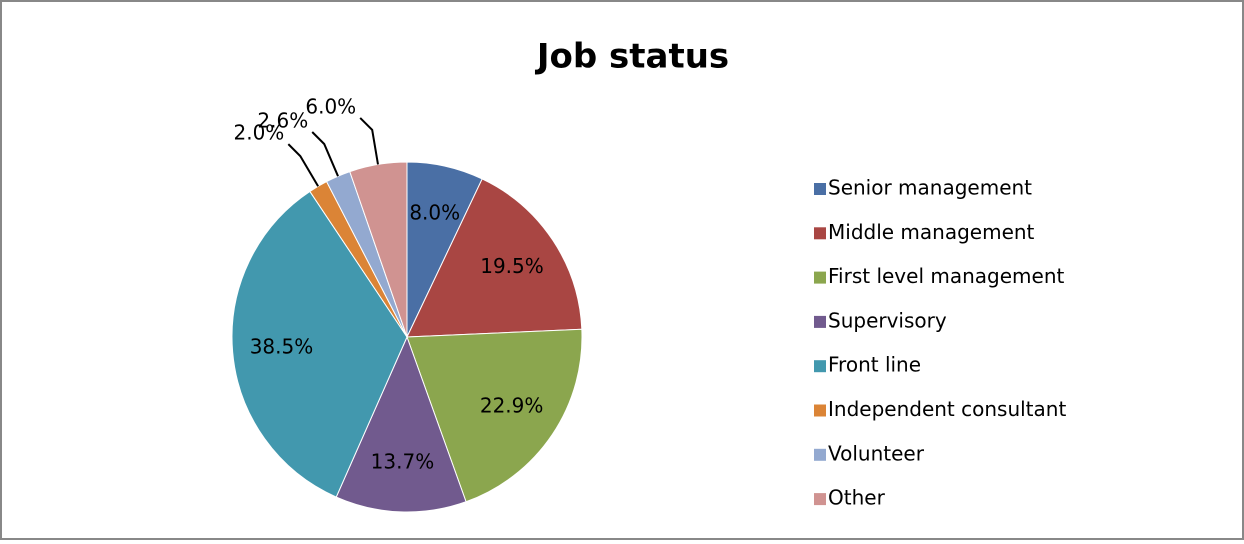 Image resolution: width=1244 pixels, height=544 pixels. What do you see at coordinates (946, 276) in the screenshot?
I see `legend-label: First level management` at bounding box center [946, 276].